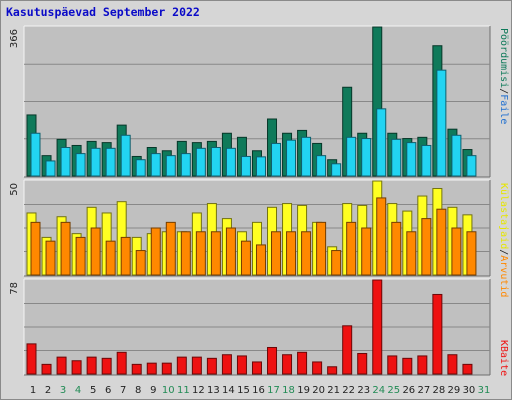  Describe the element at coordinates (273, 390) in the screenshot. I see `x-tick-label: 17` at that location.